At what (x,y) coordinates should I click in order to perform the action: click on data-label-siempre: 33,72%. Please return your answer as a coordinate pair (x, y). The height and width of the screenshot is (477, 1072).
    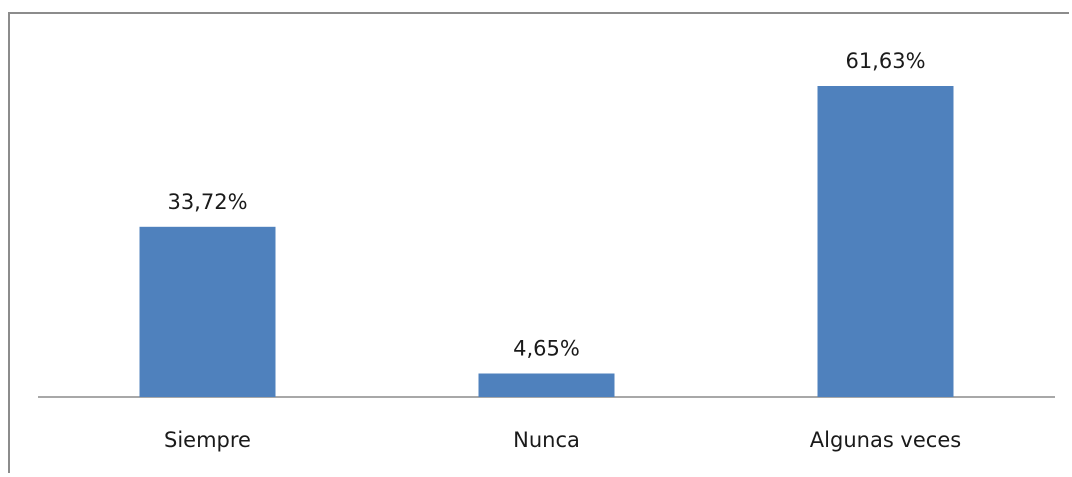
    Looking at the image, I should click on (207, 202).